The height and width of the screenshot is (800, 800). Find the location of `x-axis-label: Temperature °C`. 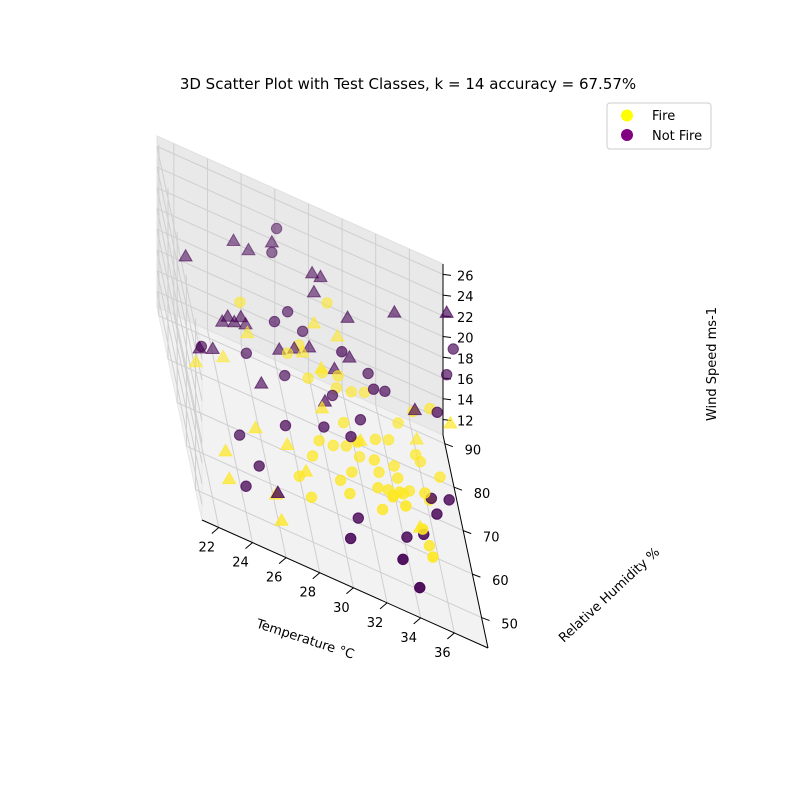

x-axis-label: Temperature °C is located at coordinates (304, 639).